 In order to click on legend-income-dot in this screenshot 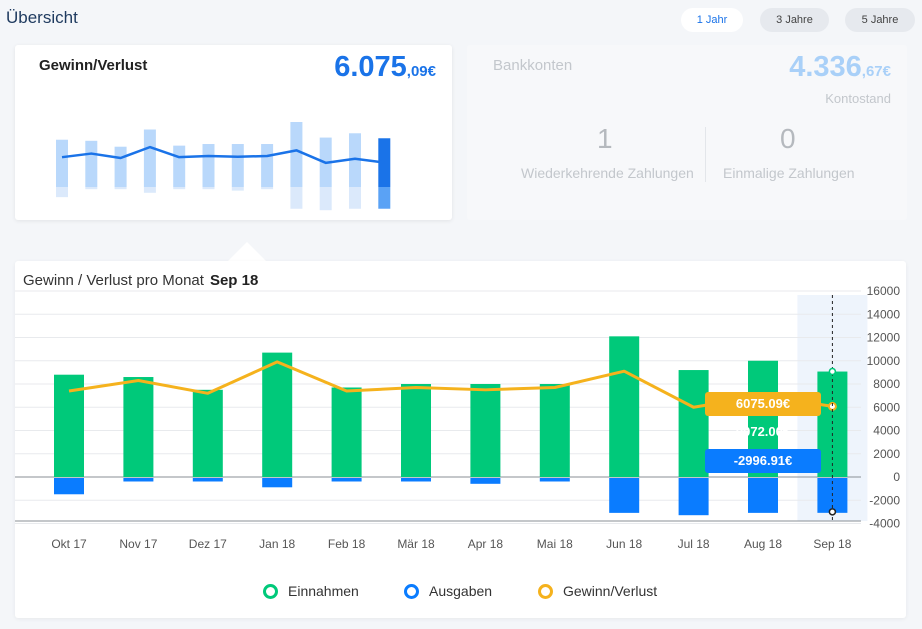, I will do `click(270, 591)`.